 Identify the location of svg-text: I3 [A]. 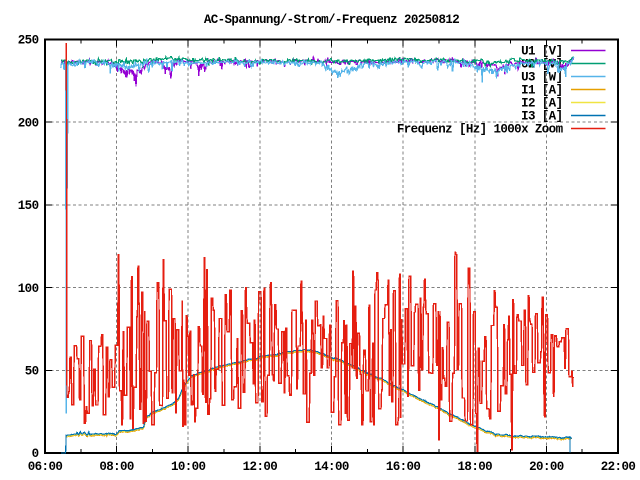
(541, 117).